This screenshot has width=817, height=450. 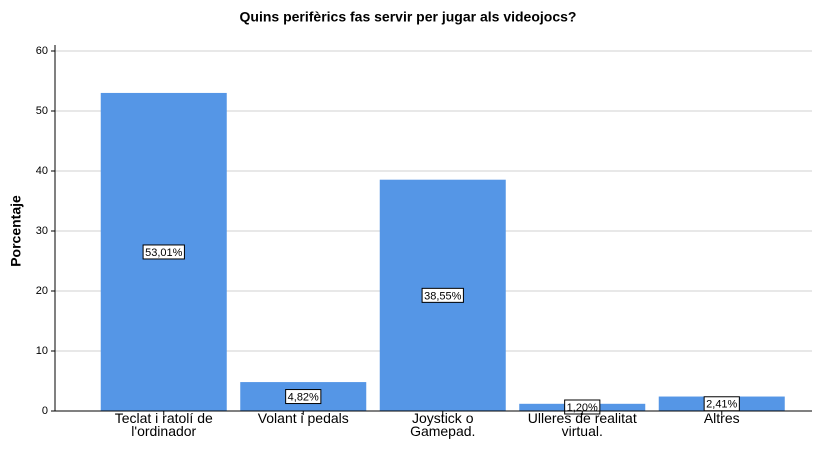 What do you see at coordinates (42, 51) in the screenshot?
I see `y-tick-label: 60` at bounding box center [42, 51].